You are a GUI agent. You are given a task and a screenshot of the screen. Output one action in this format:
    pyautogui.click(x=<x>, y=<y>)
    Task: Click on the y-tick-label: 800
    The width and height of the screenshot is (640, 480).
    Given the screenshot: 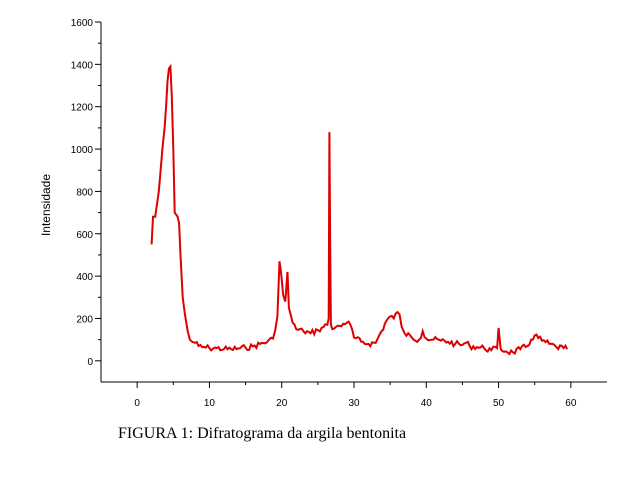 What is the action you would take?
    pyautogui.click(x=84, y=192)
    